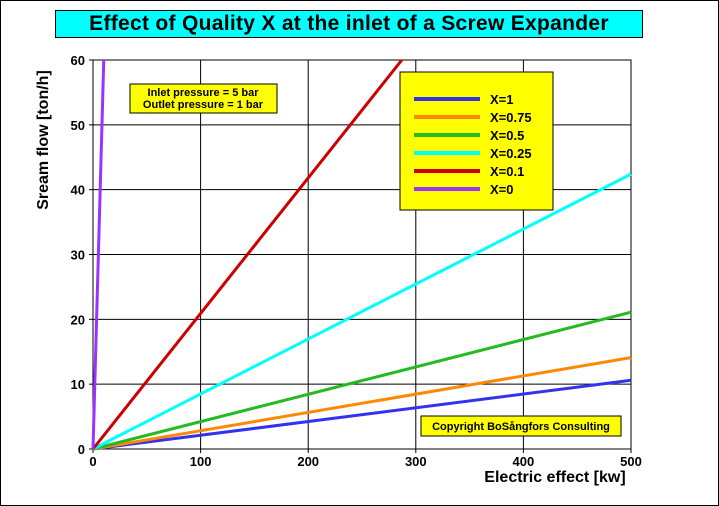  I want to click on legend-label: X=0.75, so click(511, 117).